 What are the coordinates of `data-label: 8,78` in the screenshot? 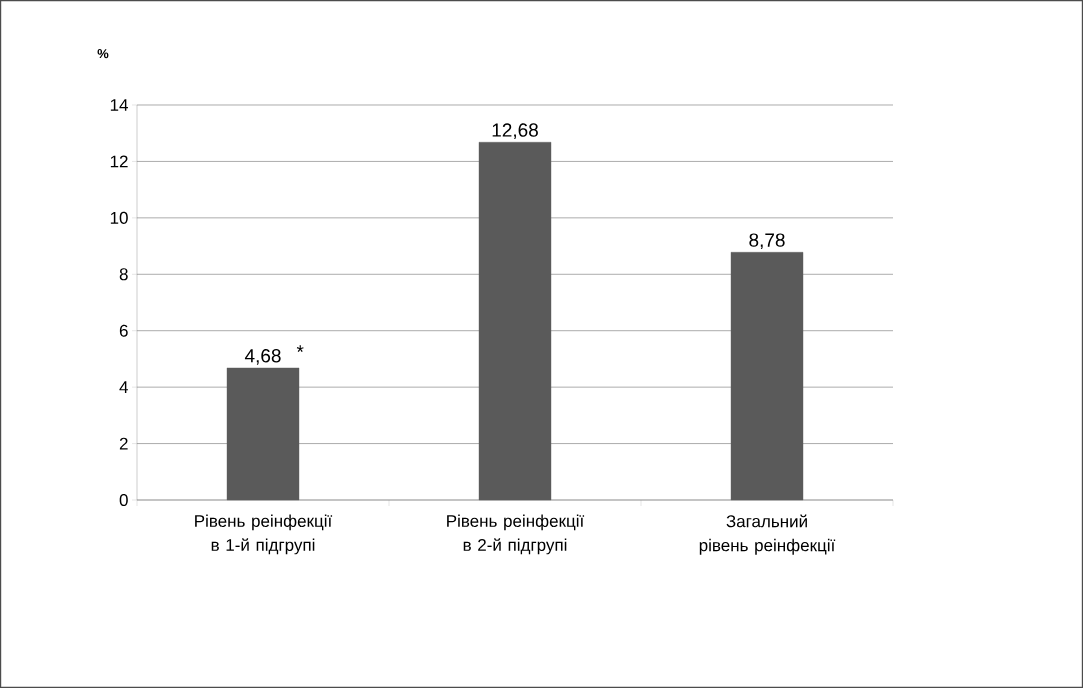 It's located at (767, 241).